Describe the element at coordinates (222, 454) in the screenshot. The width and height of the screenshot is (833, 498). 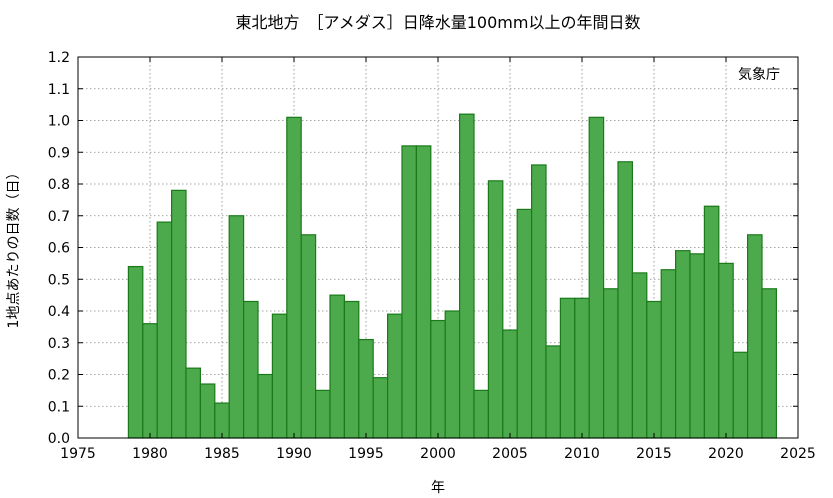
I see `x-tick-label: 1985` at that location.